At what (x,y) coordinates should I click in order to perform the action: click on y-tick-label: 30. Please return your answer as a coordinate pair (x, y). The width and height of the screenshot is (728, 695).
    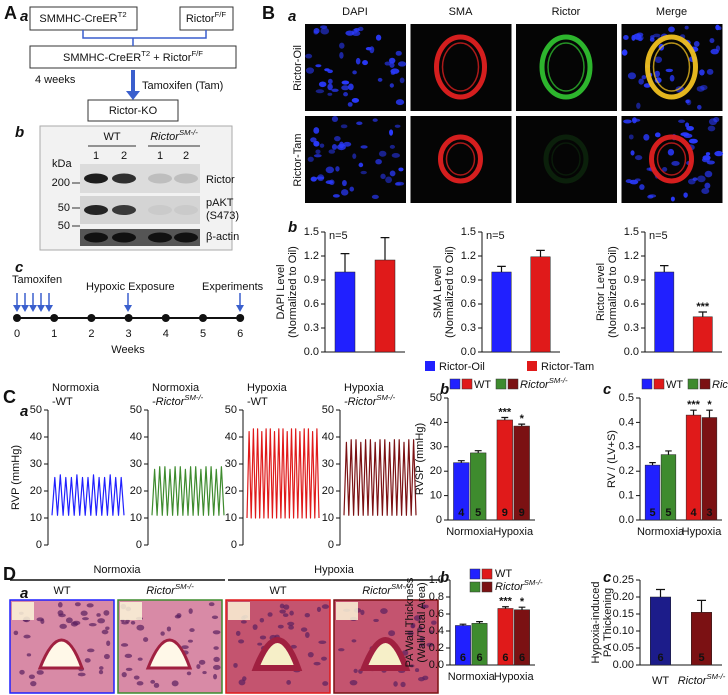
    Looking at the image, I should click on (36, 464).